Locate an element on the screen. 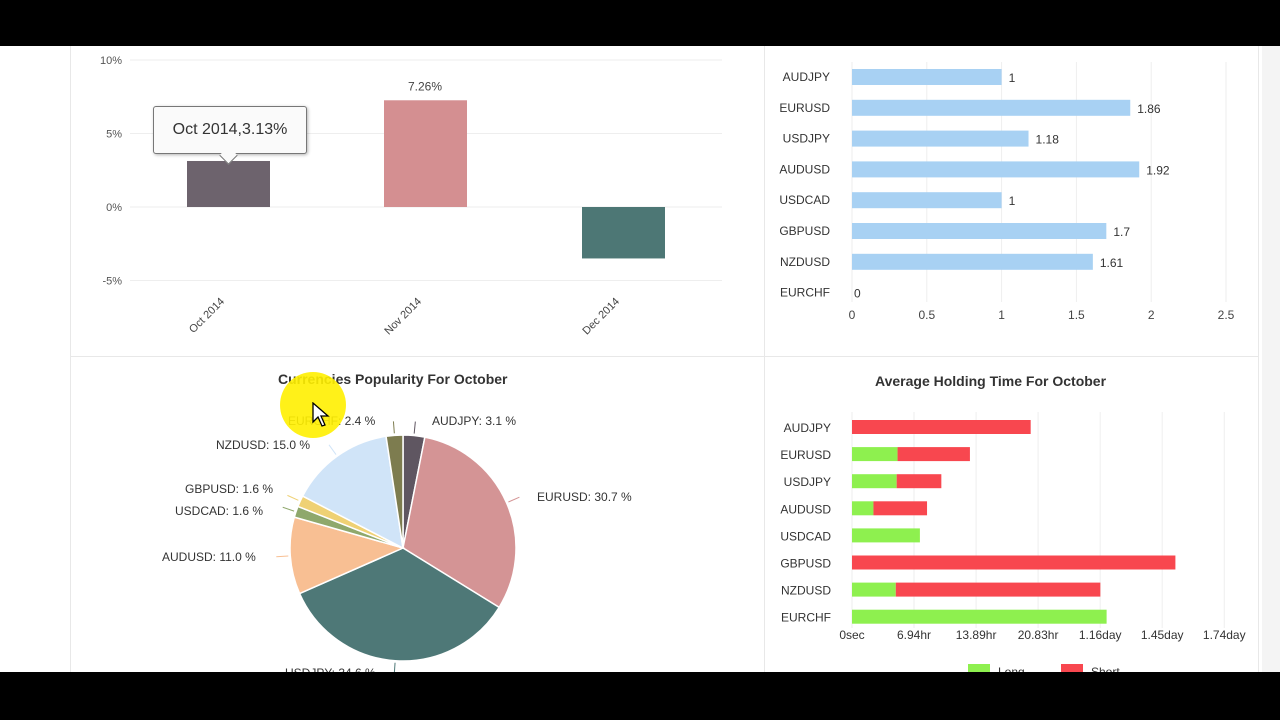 This screenshot has height=720, width=1280. bar-data-label: 0 is located at coordinates (857, 294).